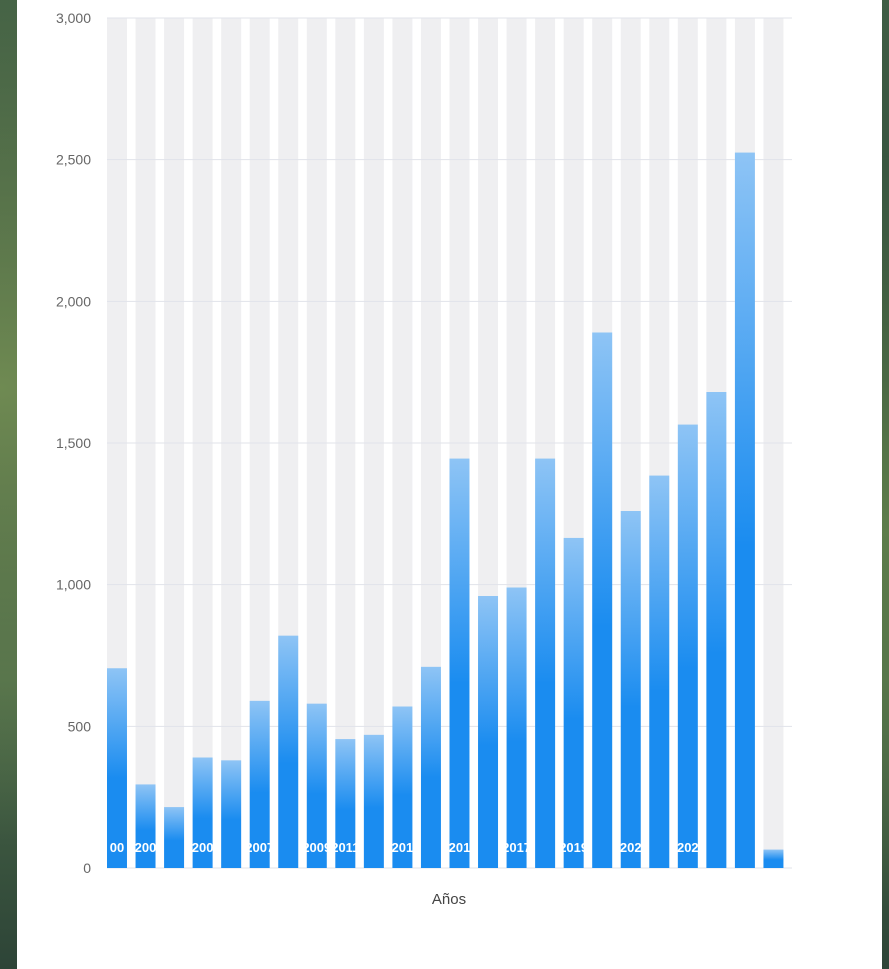 The width and height of the screenshot is (889, 969). Describe the element at coordinates (573, 847) in the screenshot. I see `bar-label: 2019` at that location.